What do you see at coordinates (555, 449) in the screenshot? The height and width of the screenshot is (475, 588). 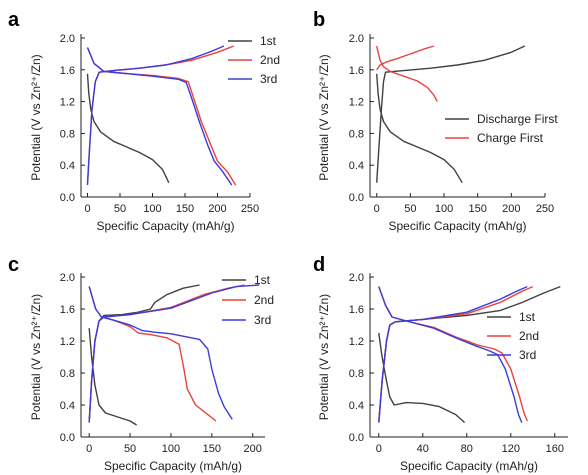 I see `x-tick-label: 160` at bounding box center [555, 449].